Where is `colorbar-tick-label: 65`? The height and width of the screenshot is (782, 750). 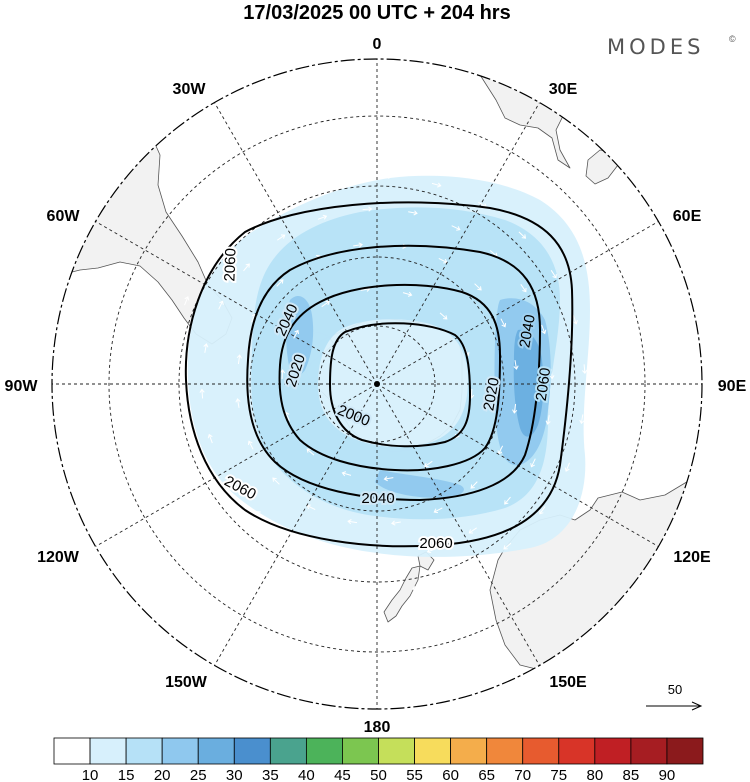
colorbar-tick-label: 65 is located at coordinates (486, 774).